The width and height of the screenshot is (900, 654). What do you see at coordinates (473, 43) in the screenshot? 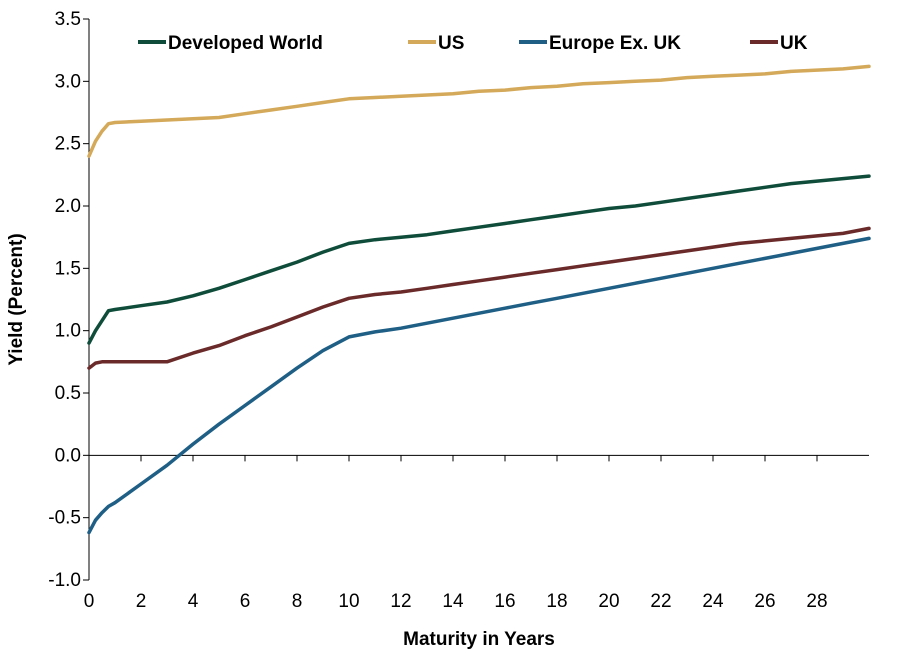
I see `legend: Developed World US Europe Ex. UK UK` at bounding box center [473, 43].